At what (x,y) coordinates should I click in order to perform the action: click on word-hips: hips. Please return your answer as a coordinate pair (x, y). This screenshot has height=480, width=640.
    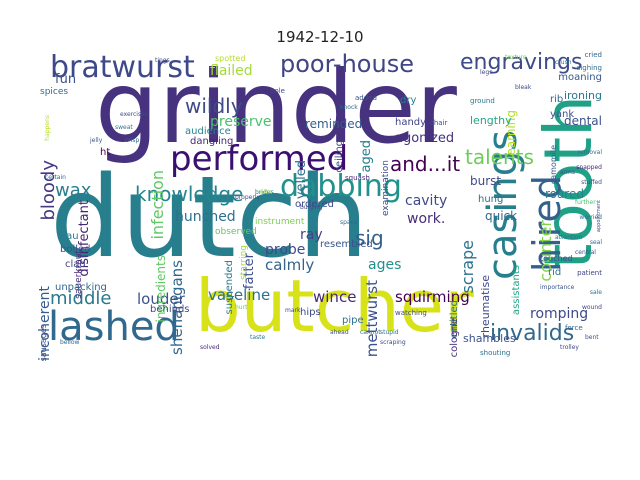
    Looking at the image, I should click on (310, 312).